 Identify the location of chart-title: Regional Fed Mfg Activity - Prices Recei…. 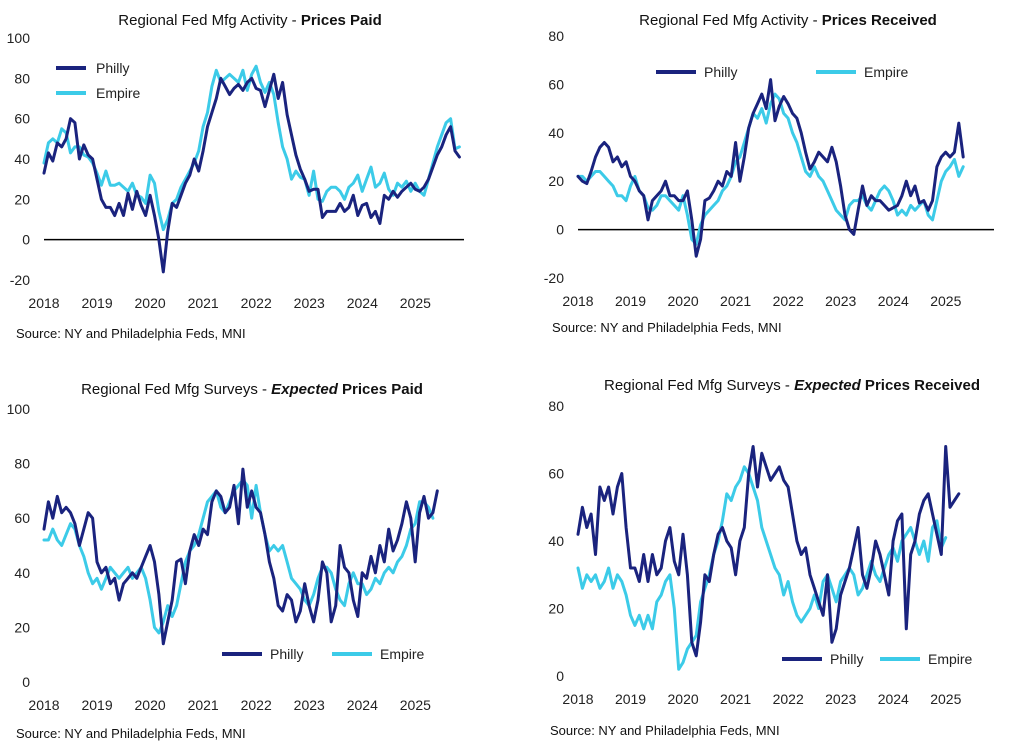
(788, 20).